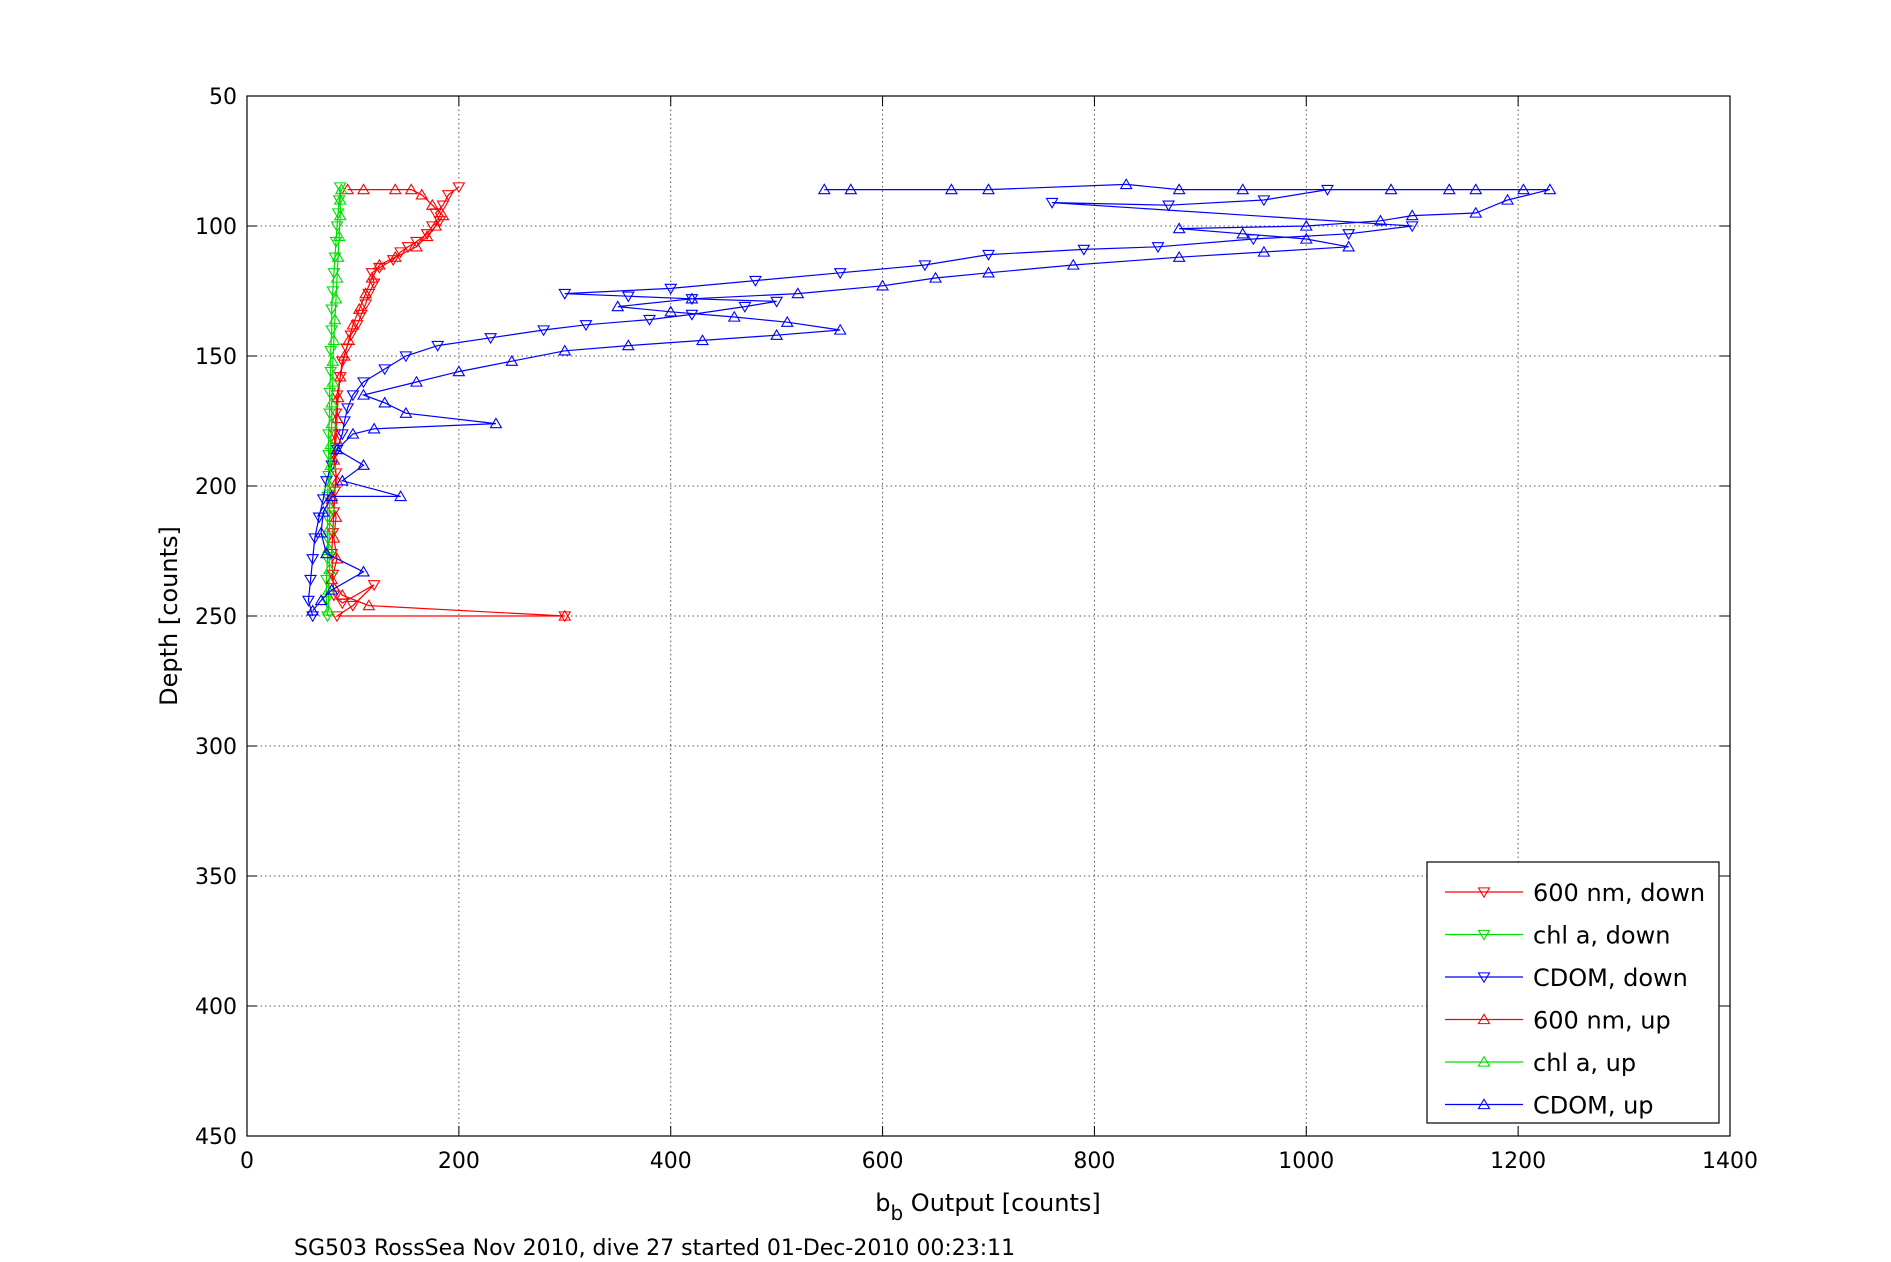 Image resolution: width=1891 pixels, height=1262 pixels. Describe the element at coordinates (216, 747) in the screenshot. I see `y-tick-label: 300` at that location.